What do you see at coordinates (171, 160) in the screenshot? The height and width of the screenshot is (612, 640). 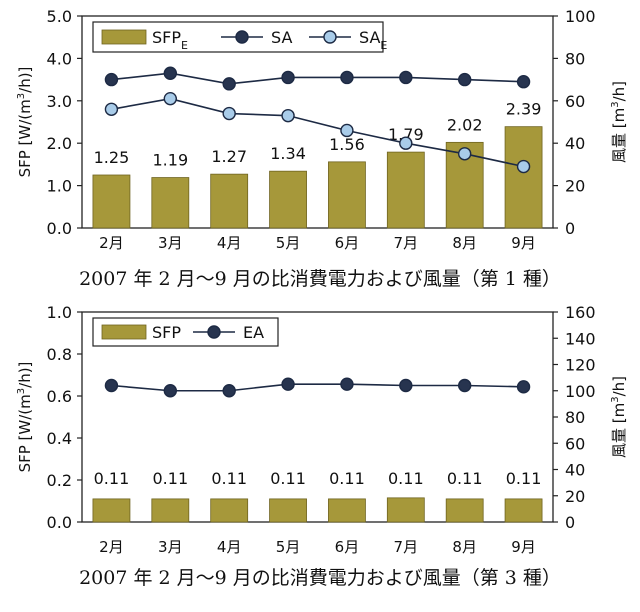 I see `bar-value-label: 1.19` at bounding box center [171, 160].